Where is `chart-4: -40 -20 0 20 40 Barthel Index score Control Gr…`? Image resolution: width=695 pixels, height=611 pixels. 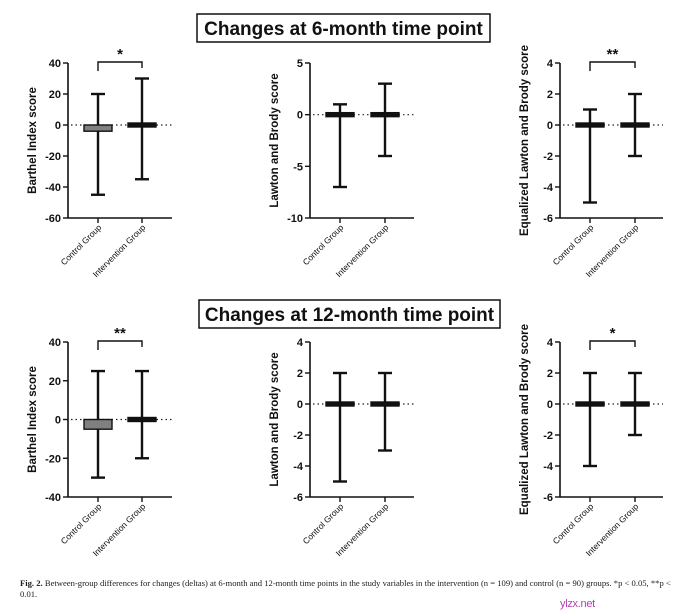
chart-4: -40 -20 0 20 40 Barthel Index score Control Gr… is located at coordinates (99, 441).